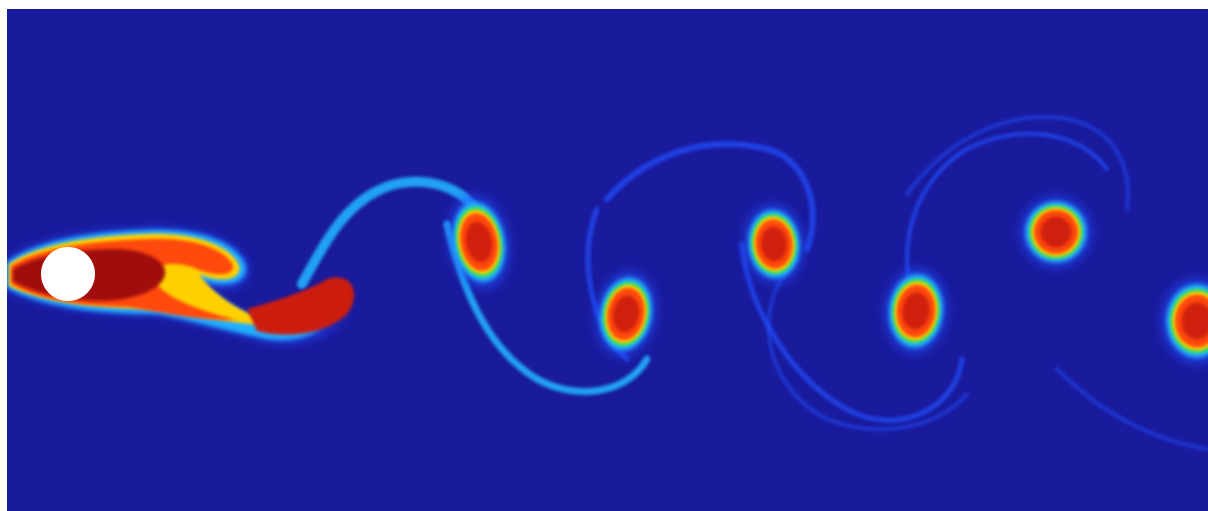 The image size is (1208, 511). What do you see at coordinates (301, 306) in the screenshot?
I see `wake-lower-lobe` at bounding box center [301, 306].